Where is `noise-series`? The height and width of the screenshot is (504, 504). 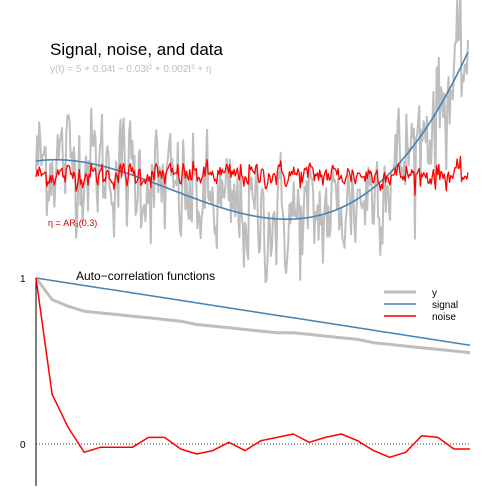 noise-series is located at coordinates (252, 175).